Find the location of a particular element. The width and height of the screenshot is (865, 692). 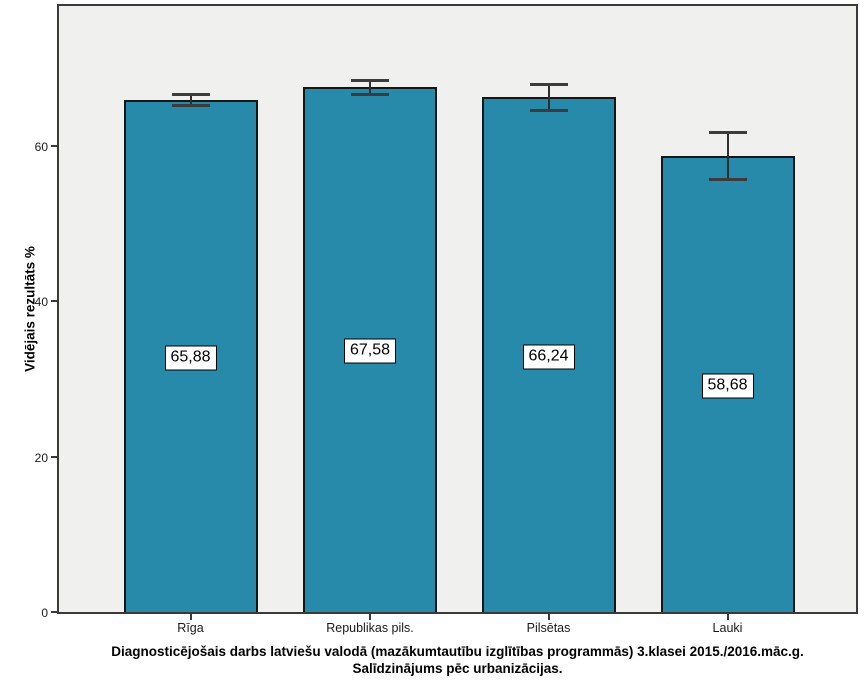

bar-value-label: 65,88 is located at coordinates (190, 358).